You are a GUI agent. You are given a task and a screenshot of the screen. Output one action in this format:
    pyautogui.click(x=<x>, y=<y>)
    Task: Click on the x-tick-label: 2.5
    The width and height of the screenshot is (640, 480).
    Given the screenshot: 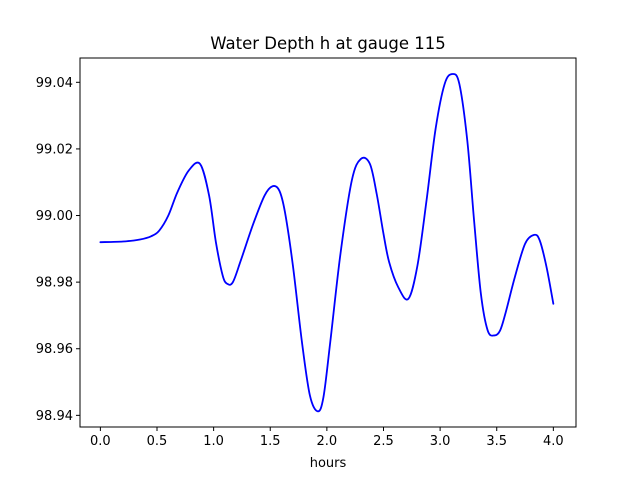 What is the action you would take?
    pyautogui.click(x=383, y=441)
    